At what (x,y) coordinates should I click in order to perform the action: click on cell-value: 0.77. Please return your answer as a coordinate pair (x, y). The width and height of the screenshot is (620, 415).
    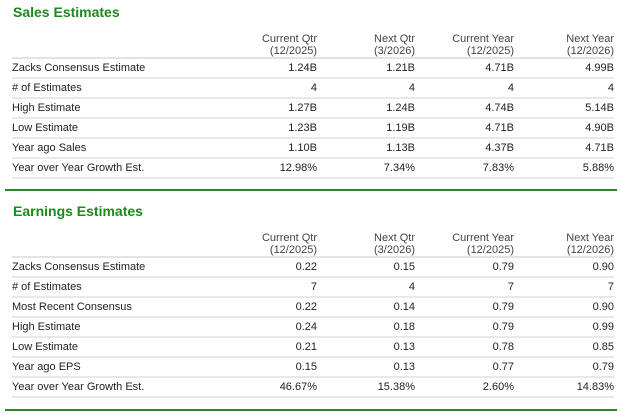
    Looking at the image, I should click on (464, 367).